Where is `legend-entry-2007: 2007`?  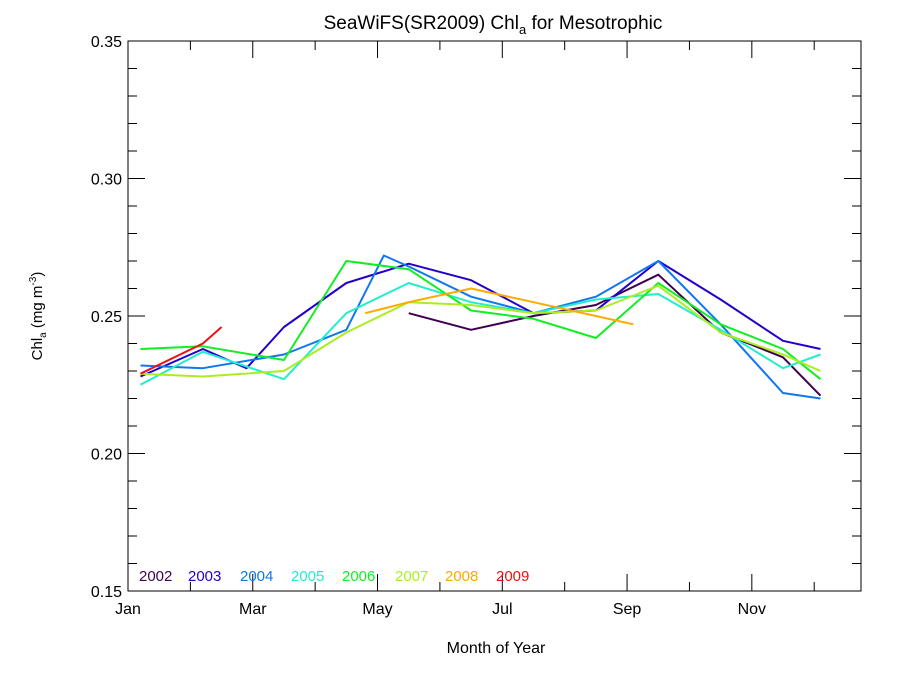 legend-entry-2007: 2007 is located at coordinates (411, 576).